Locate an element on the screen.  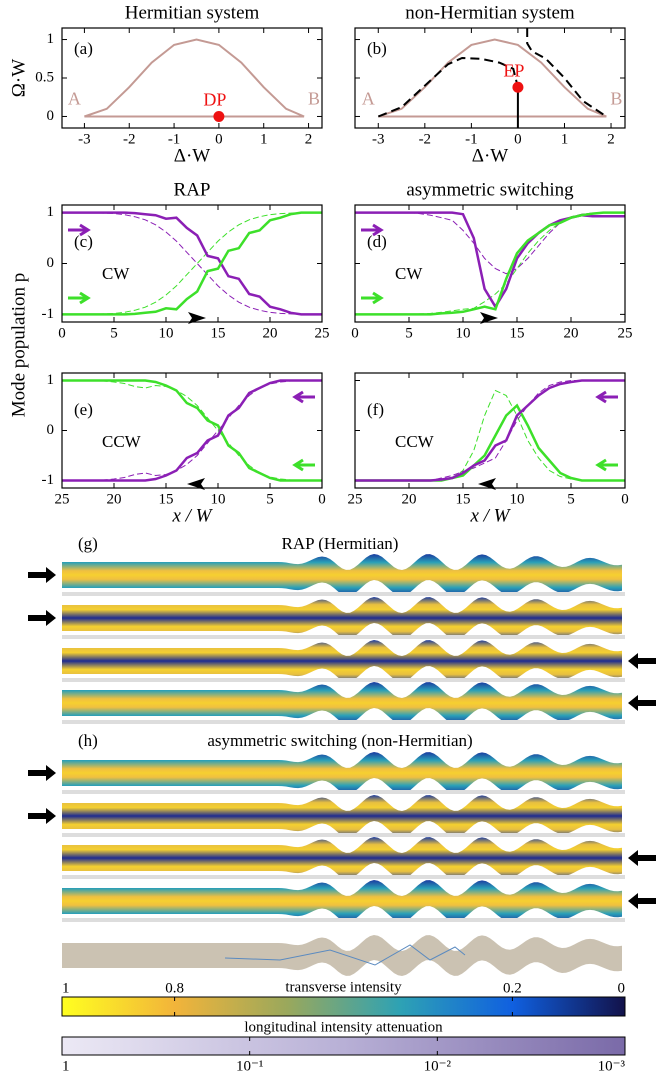
x-tick-label: -1 is located at coordinates (174, 139).